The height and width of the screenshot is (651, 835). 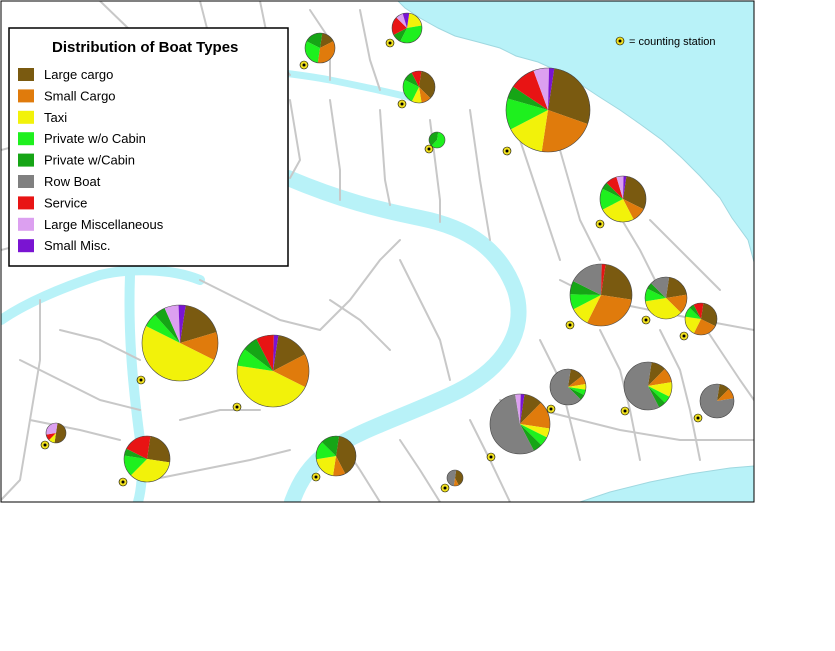 I want to click on station-note-dot, so click(x=620, y=41).